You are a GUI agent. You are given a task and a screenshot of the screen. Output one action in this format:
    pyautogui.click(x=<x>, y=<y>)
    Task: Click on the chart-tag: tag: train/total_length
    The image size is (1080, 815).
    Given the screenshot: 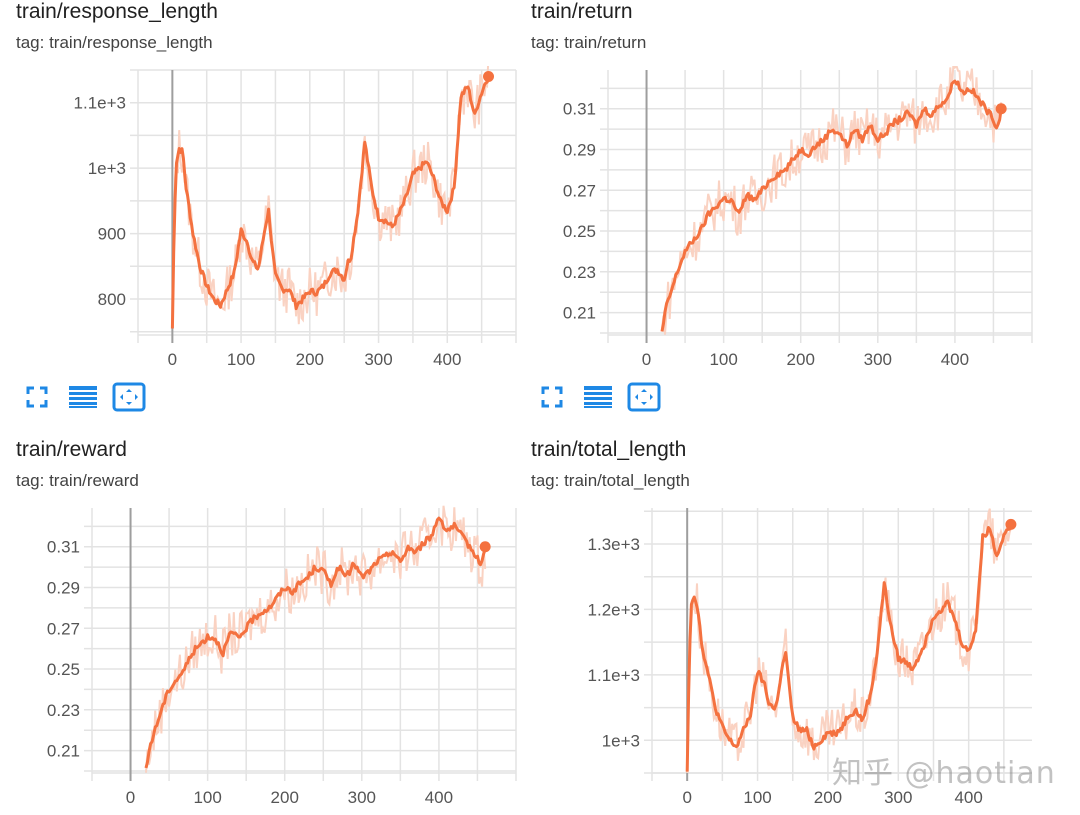 What is the action you would take?
    pyautogui.click(x=610, y=480)
    